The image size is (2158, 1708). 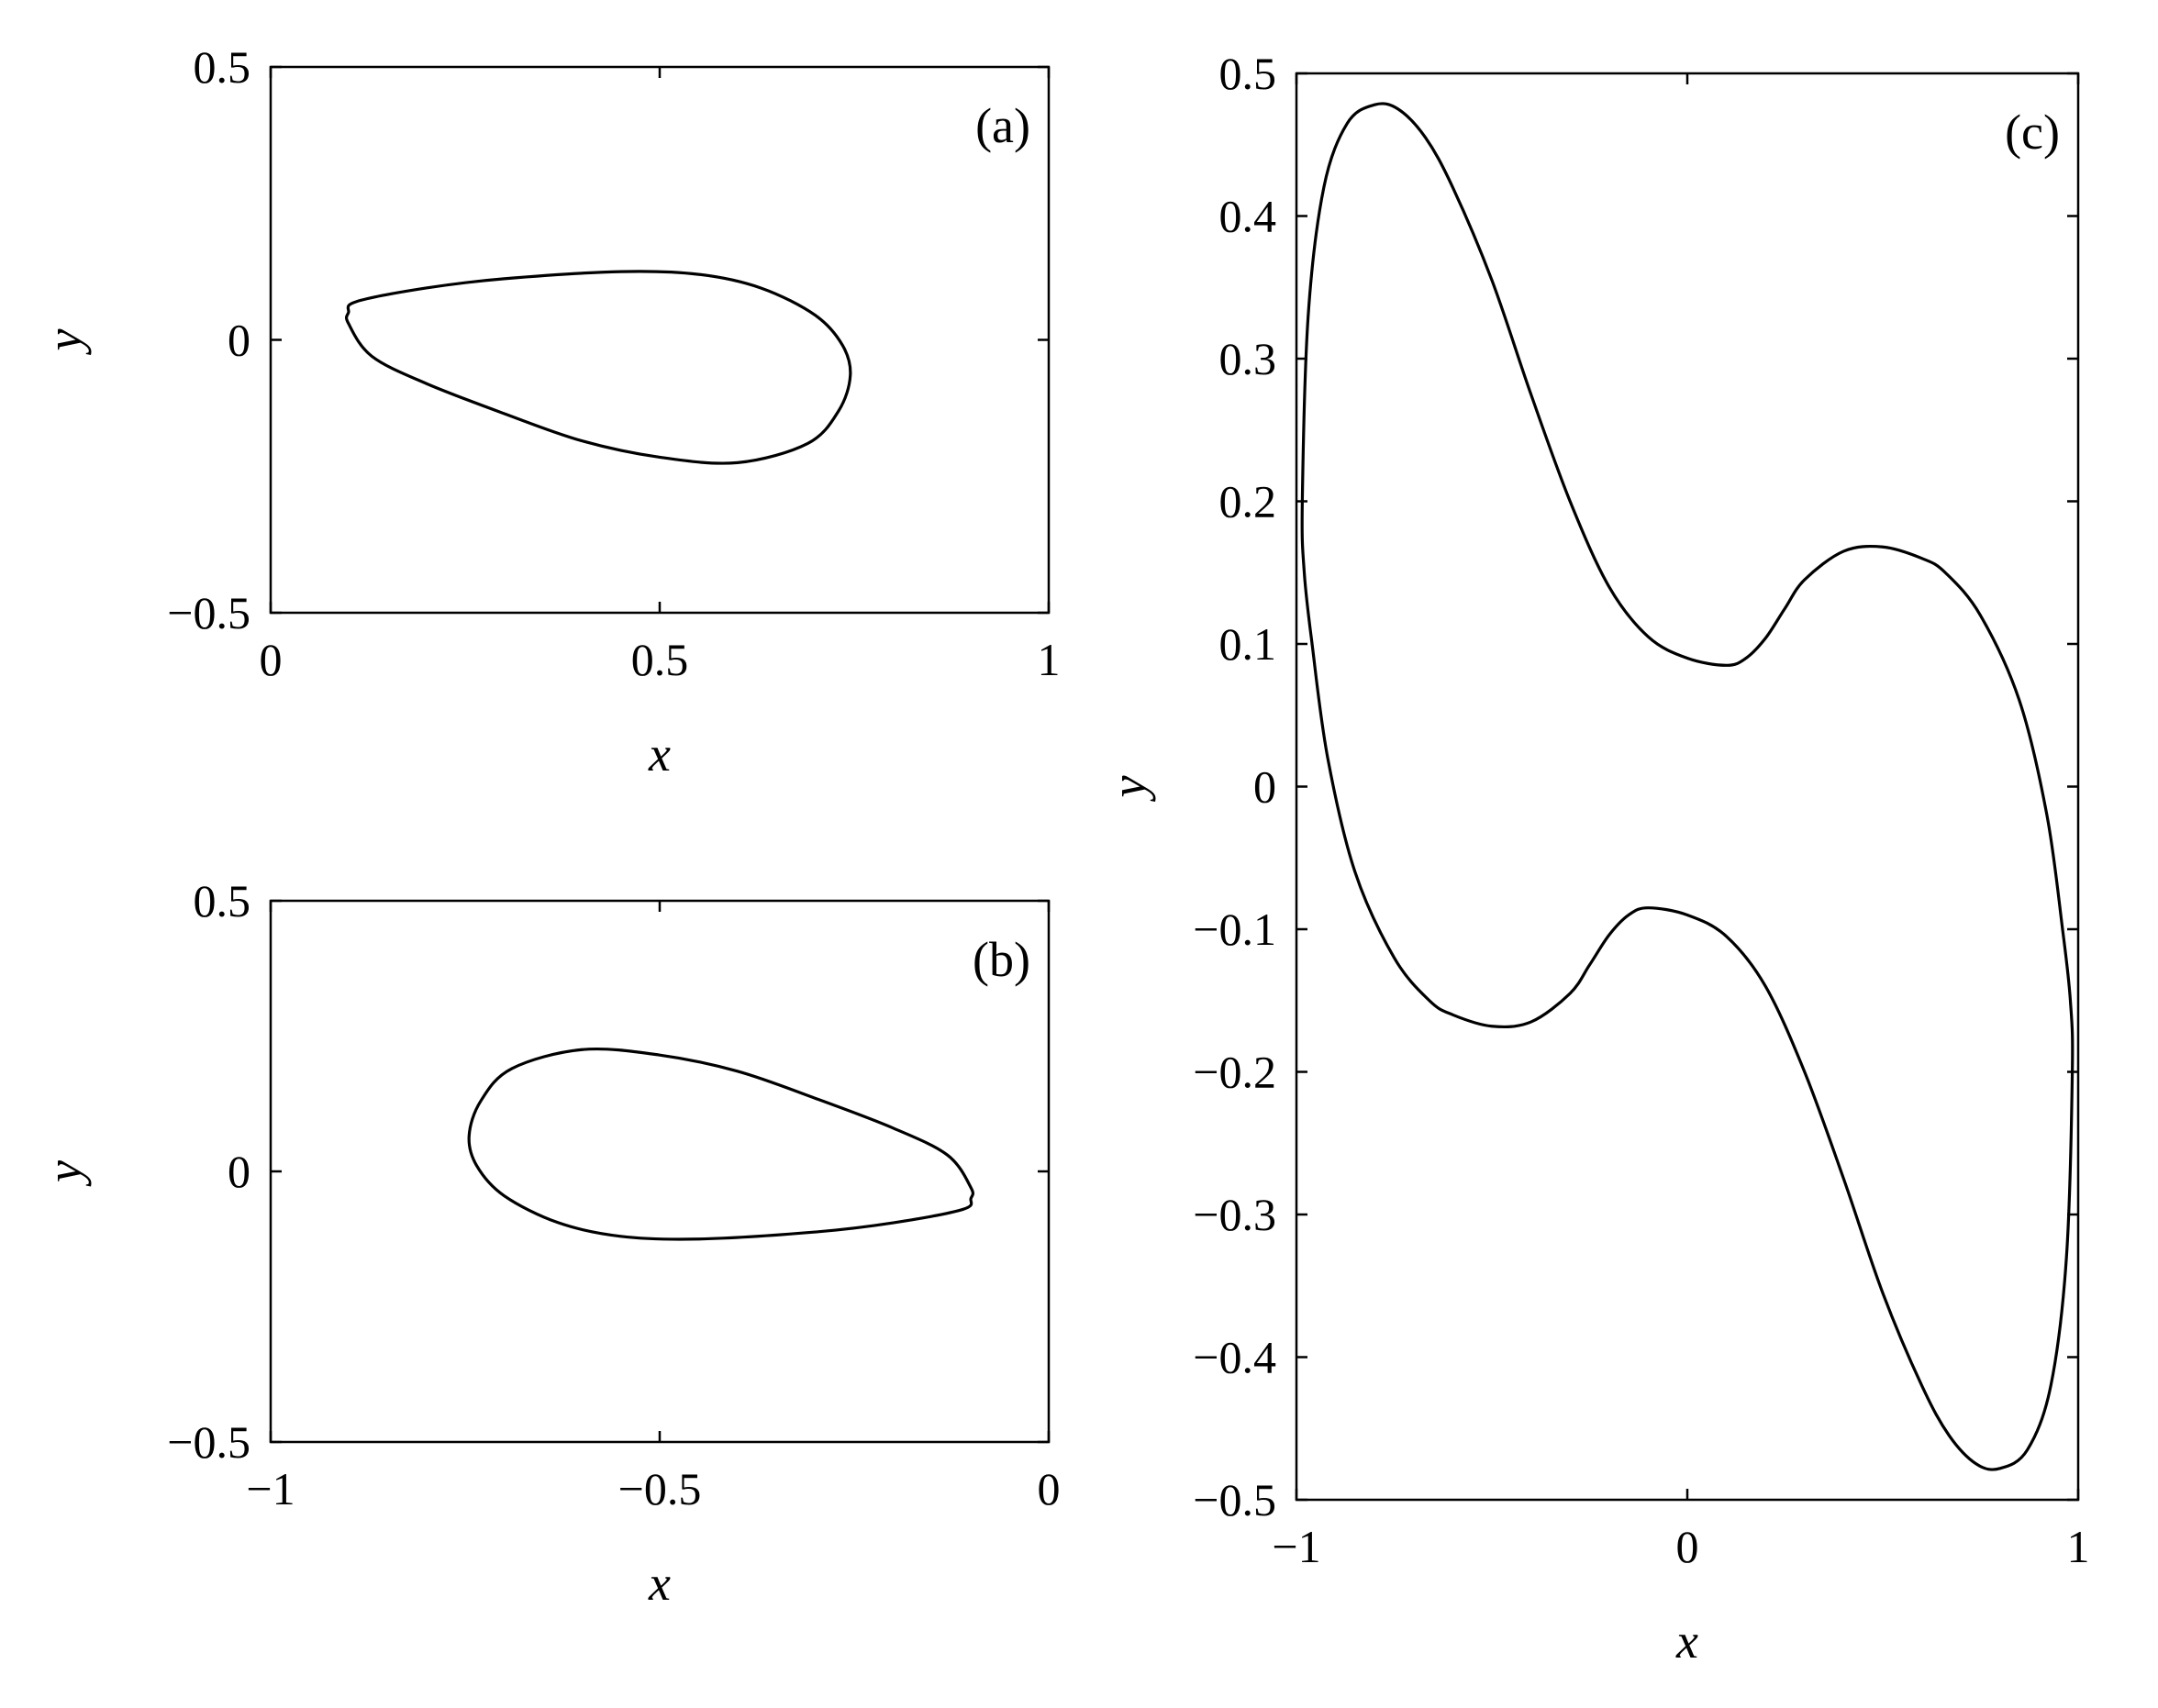 What do you see at coordinates (1248, 73) in the screenshot?
I see `panel-c-ytick-label: 0.5` at bounding box center [1248, 73].